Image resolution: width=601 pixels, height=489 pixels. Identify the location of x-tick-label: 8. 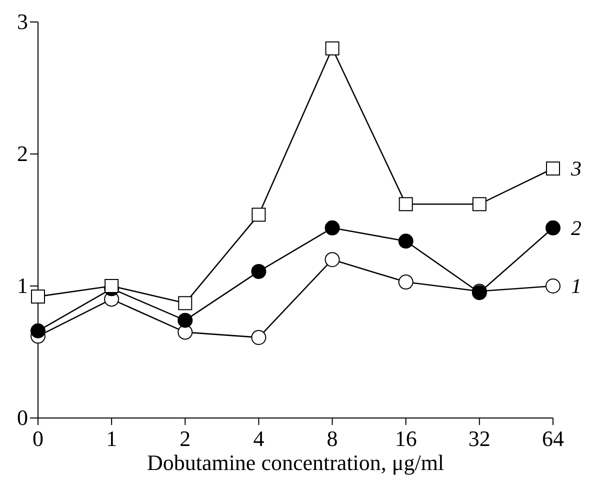
(332, 438).